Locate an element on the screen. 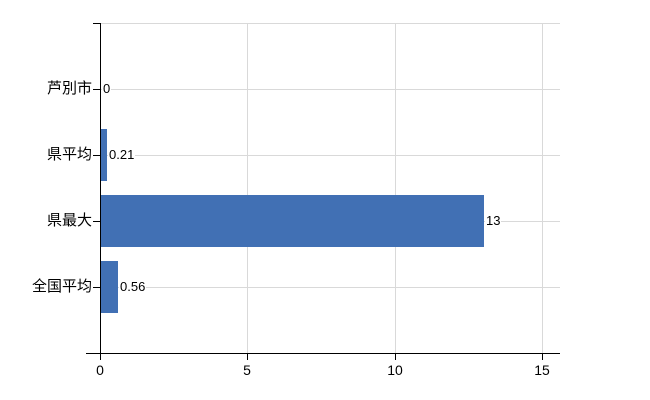  value-label: 0.56 is located at coordinates (133, 287).